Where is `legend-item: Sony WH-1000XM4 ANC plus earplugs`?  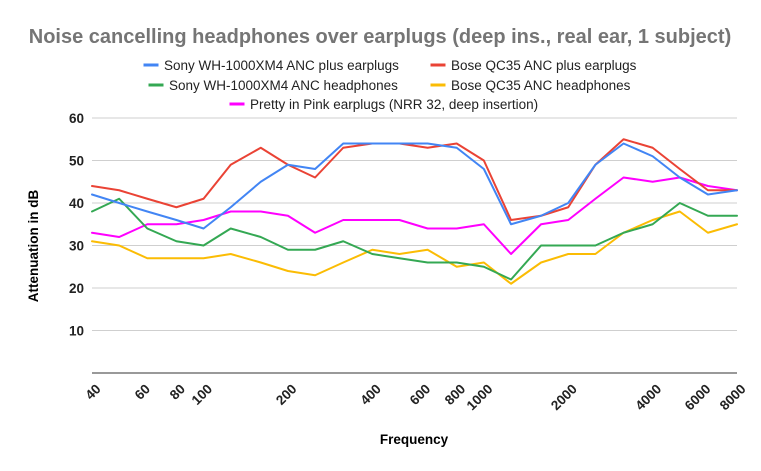
legend-item: Sony WH-1000XM4 ANC plus earplugs is located at coordinates (271, 65).